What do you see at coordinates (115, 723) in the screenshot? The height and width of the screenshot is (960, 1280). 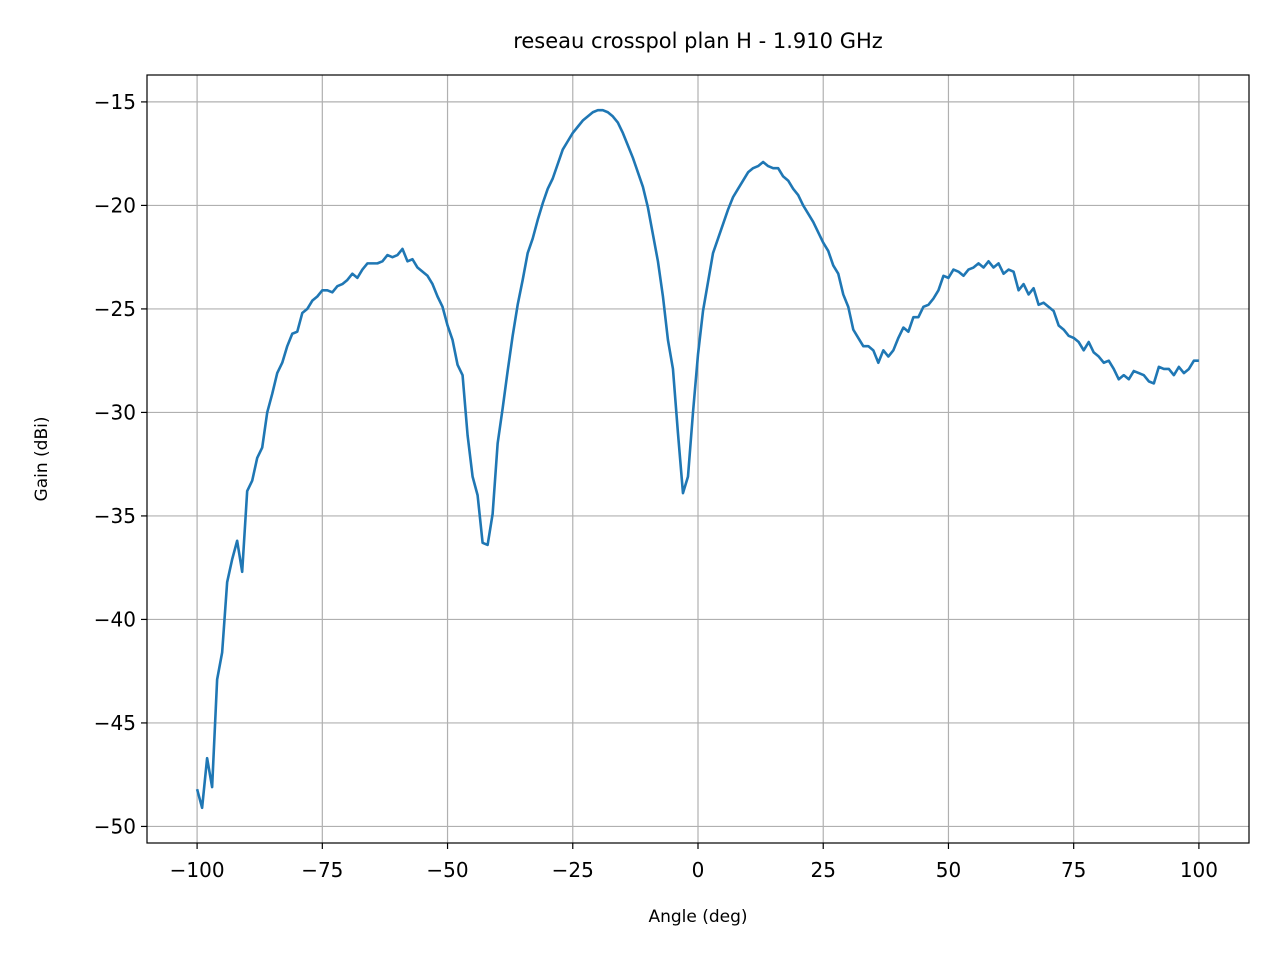 I see `y-tick-label: −45` at bounding box center [115, 723].